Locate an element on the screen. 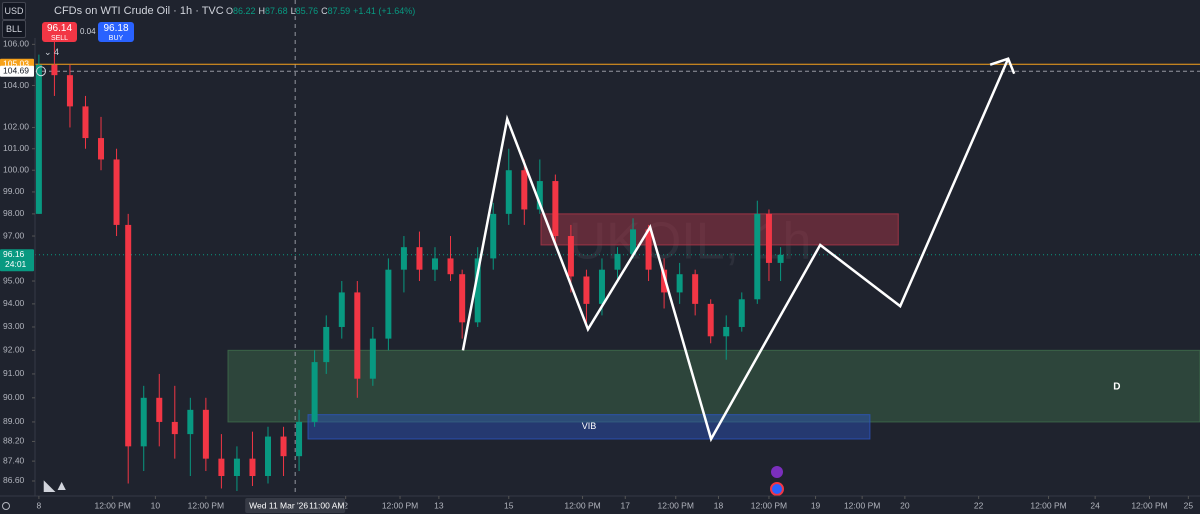 This screenshot has width=1200, height=514. arrow-head is located at coordinates (1002, 66).